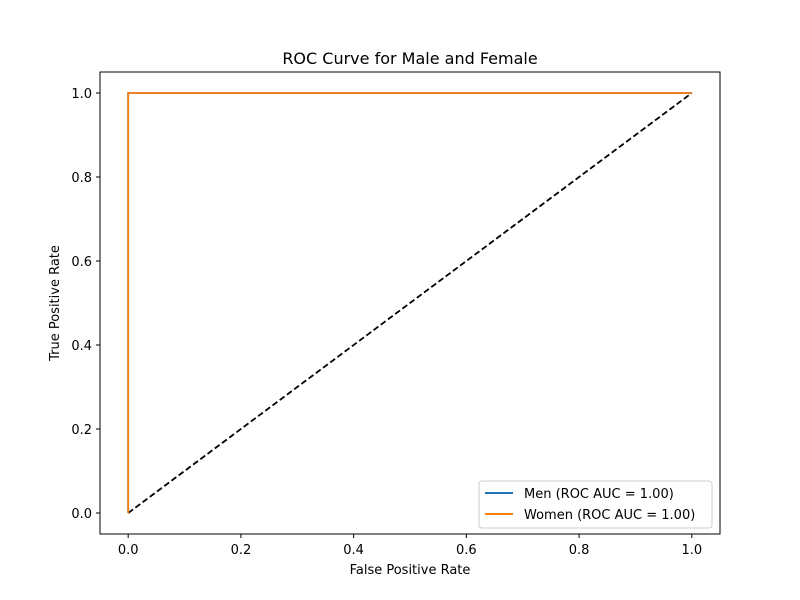  Describe the element at coordinates (410, 570) in the screenshot. I see `x-axis-label: False Positive Rate` at that location.